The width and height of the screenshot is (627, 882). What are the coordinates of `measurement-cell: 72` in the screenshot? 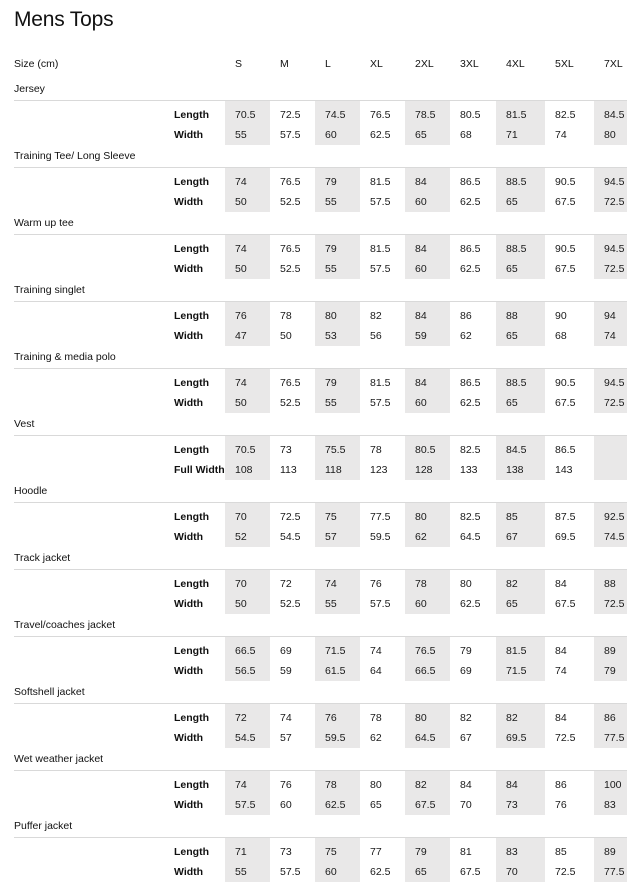 It's located at (286, 583).